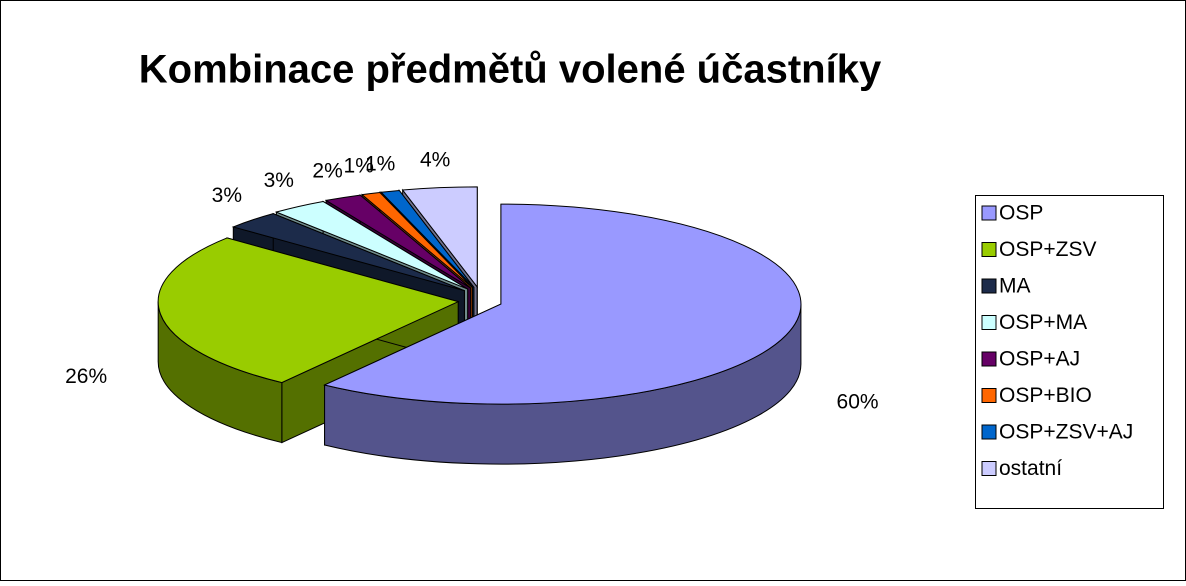 The width and height of the screenshot is (1186, 586). I want to click on legend-label: ostatní, so click(1030, 468).